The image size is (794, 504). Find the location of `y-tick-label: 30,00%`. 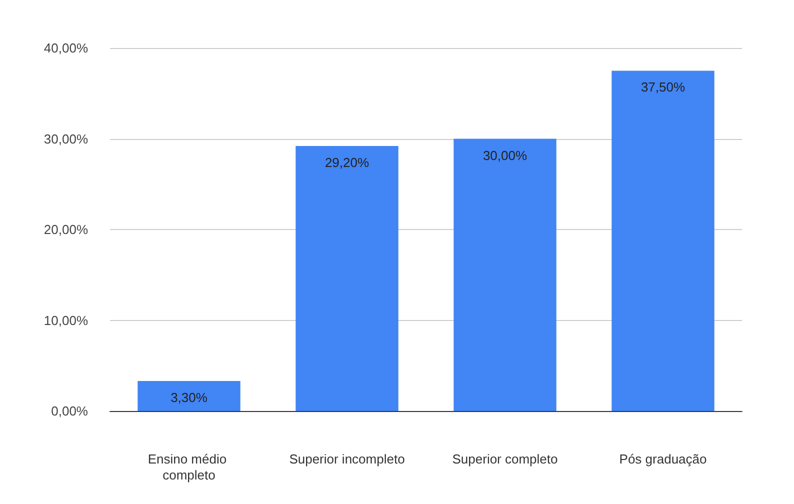

y-tick-label: 30,00% is located at coordinates (66, 138).